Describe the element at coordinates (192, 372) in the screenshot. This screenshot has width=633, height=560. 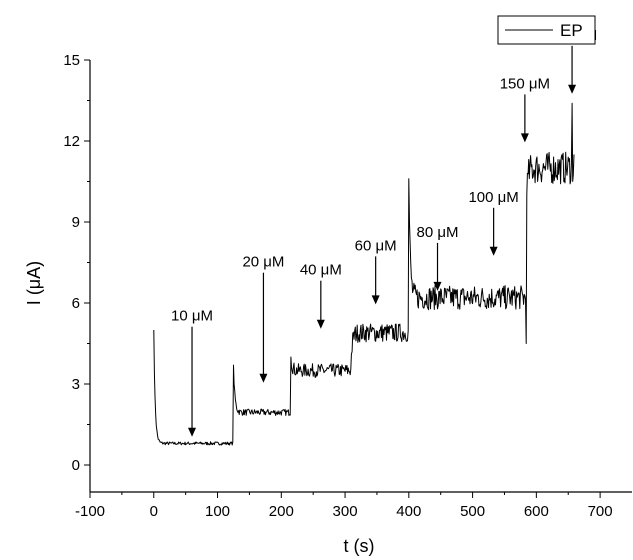
I see `annotation-10-uM: 10 μM` at that location.